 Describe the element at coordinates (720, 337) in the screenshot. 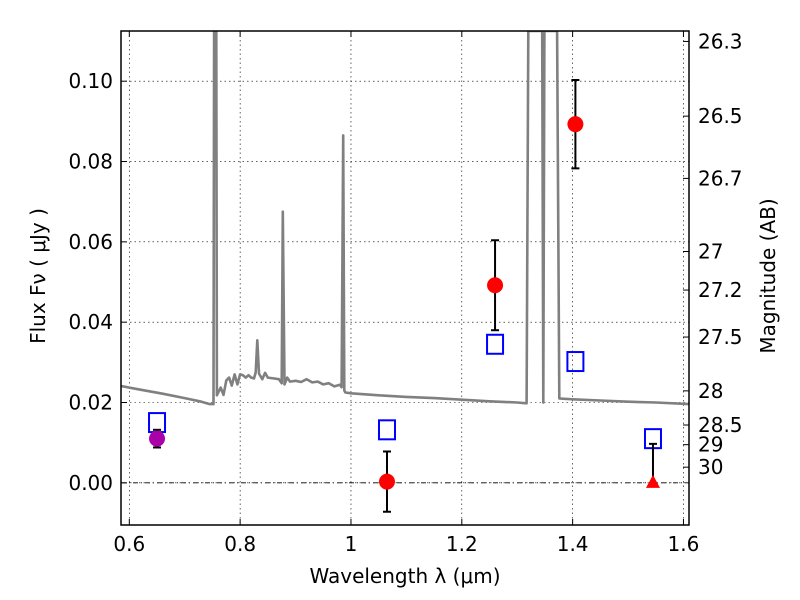

I see `y2-tick-label: 27.5` at that location.